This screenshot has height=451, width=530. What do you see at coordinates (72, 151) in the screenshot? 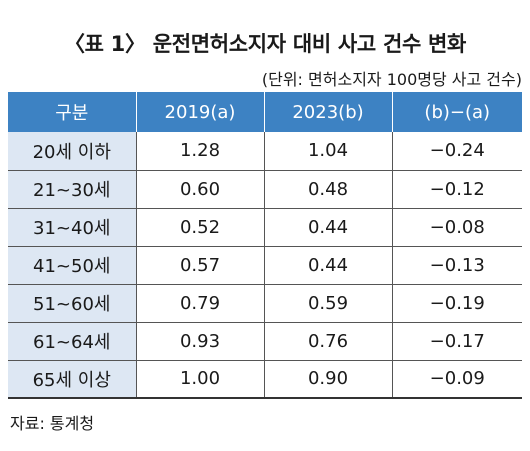
I see `row-label: 20세 이하` at bounding box center [72, 151].